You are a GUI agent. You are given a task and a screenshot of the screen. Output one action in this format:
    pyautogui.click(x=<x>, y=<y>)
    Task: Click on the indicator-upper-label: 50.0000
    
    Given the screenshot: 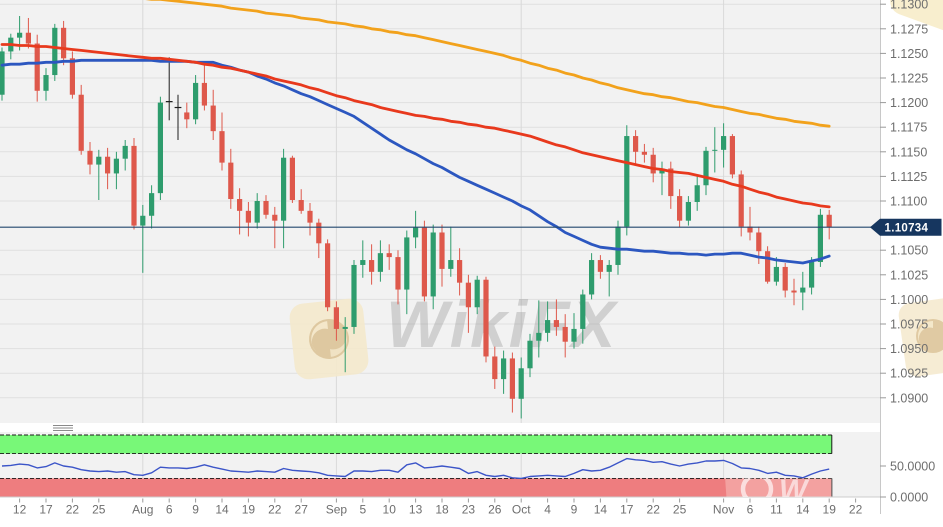 What is the action you would take?
    pyautogui.click(x=912, y=467)
    